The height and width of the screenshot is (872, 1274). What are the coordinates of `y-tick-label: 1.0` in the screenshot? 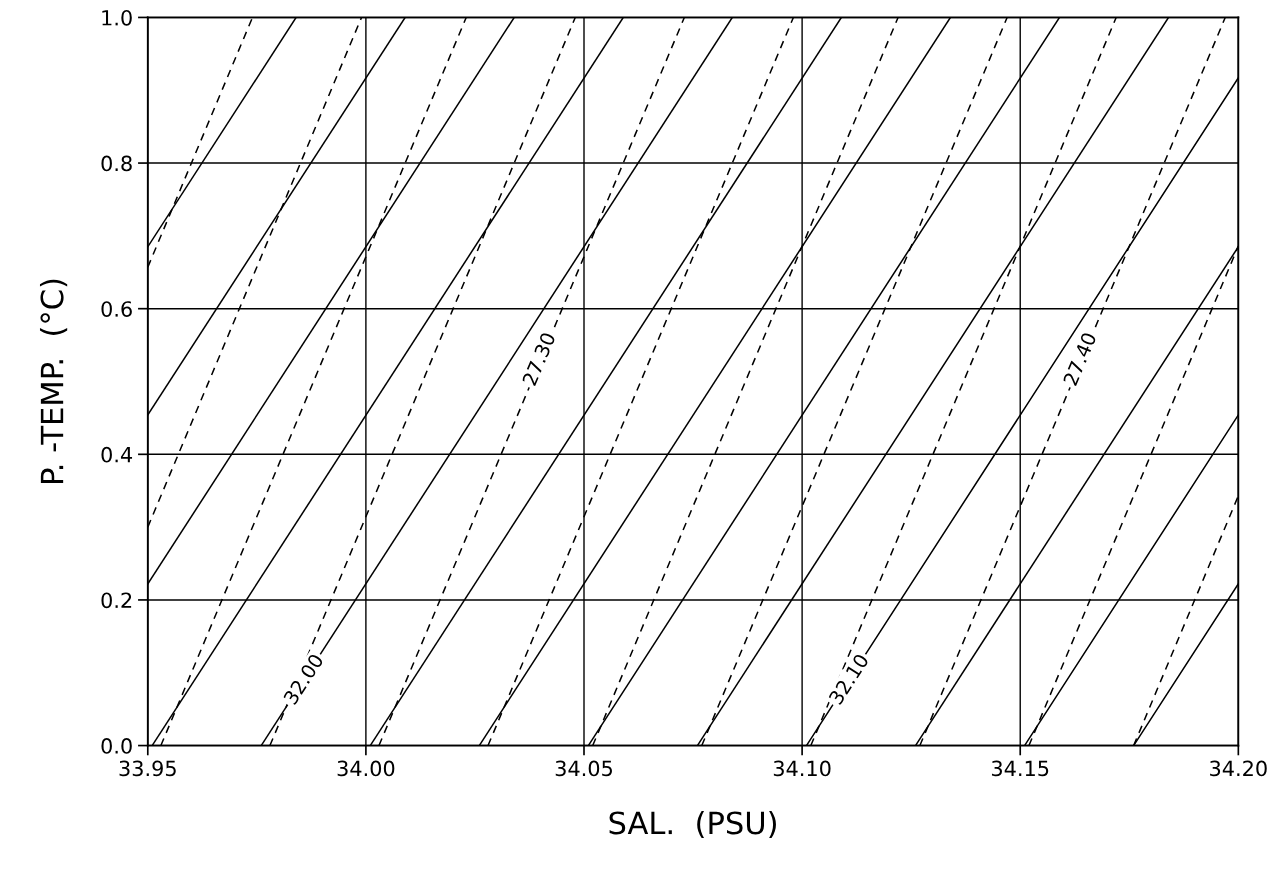 It's located at (117, 17).